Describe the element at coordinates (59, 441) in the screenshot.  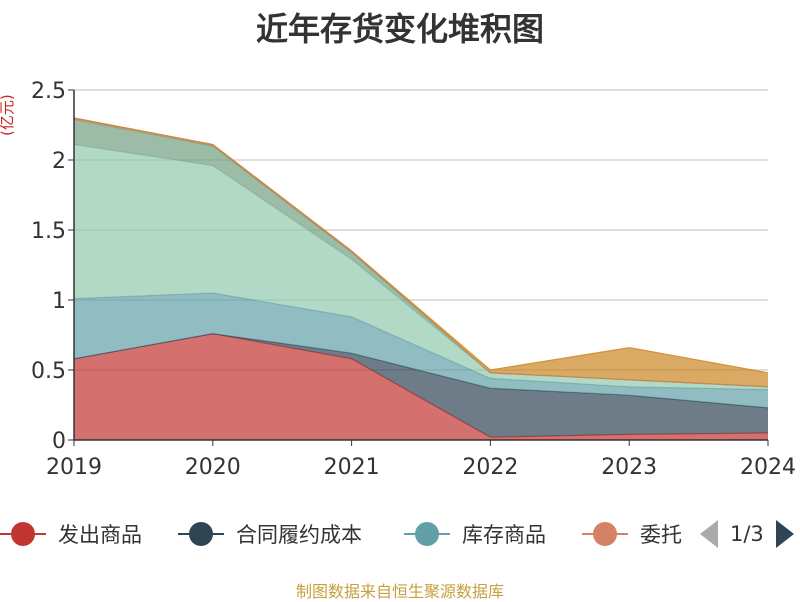
I see `y-tick-label: 0` at that location.